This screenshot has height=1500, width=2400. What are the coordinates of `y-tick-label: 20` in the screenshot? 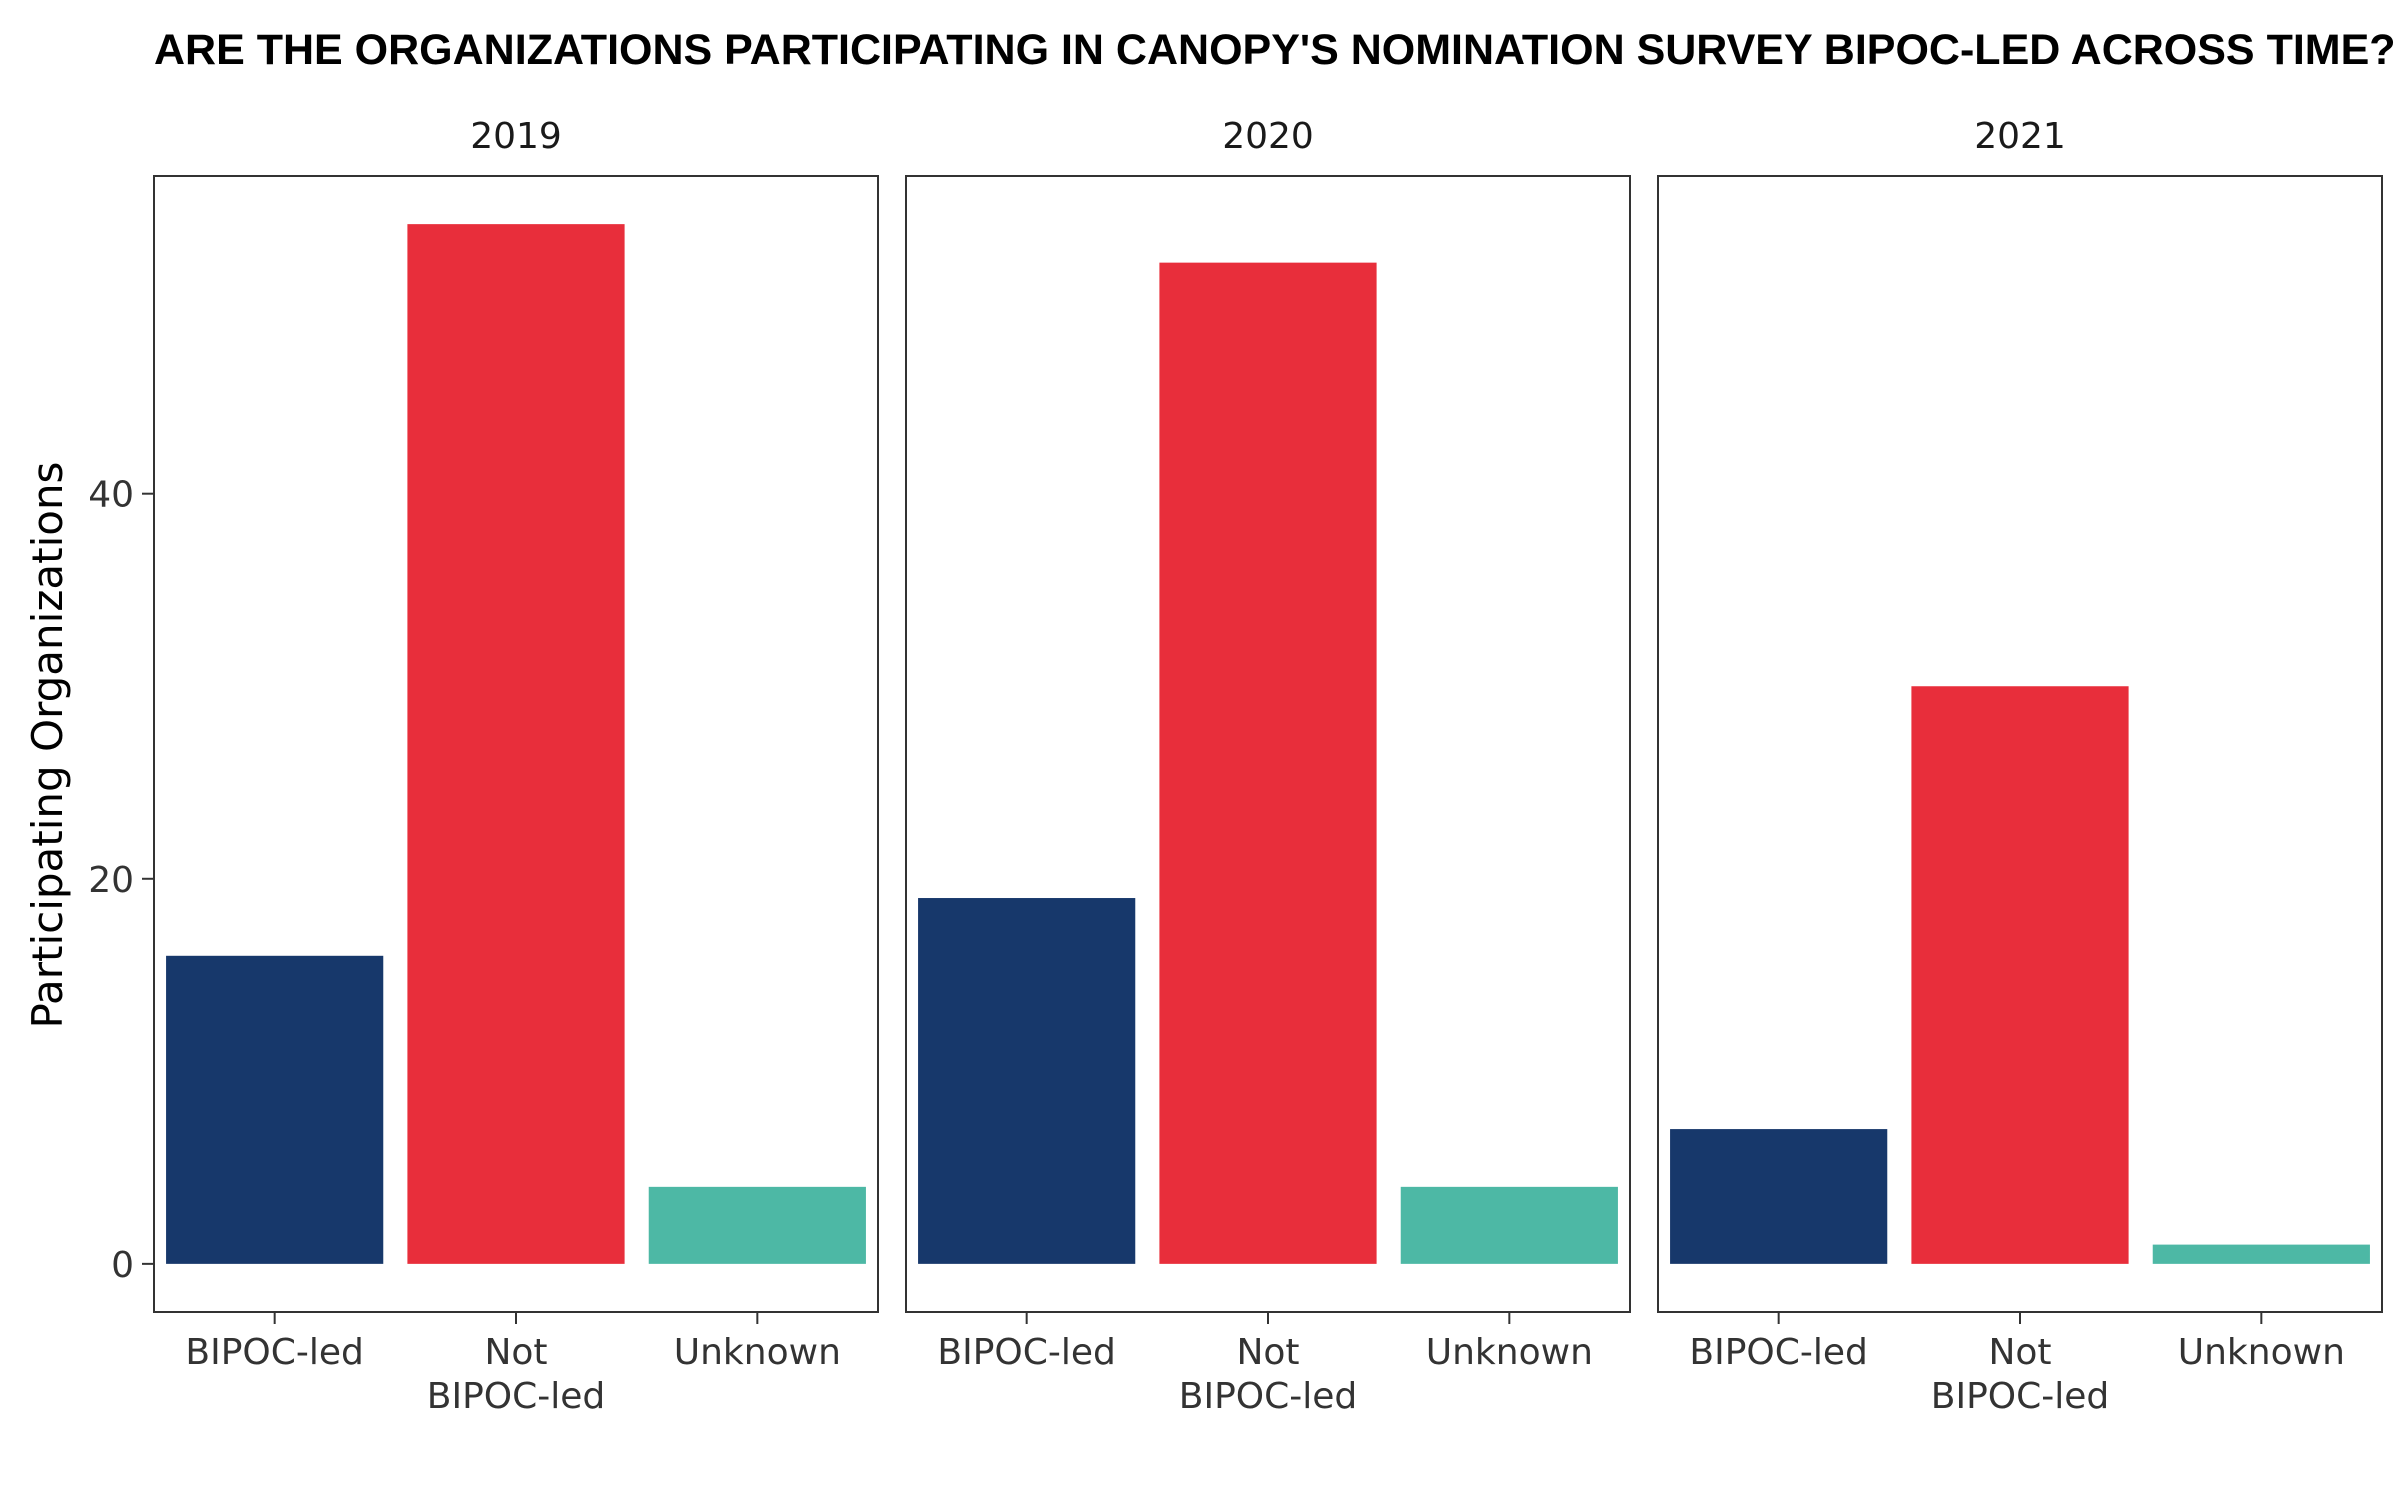 It's located at (111, 880).